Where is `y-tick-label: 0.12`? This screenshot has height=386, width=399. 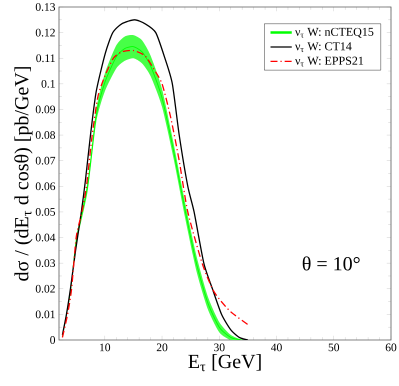 y-tick-label: 0.12 is located at coordinates (45, 32).